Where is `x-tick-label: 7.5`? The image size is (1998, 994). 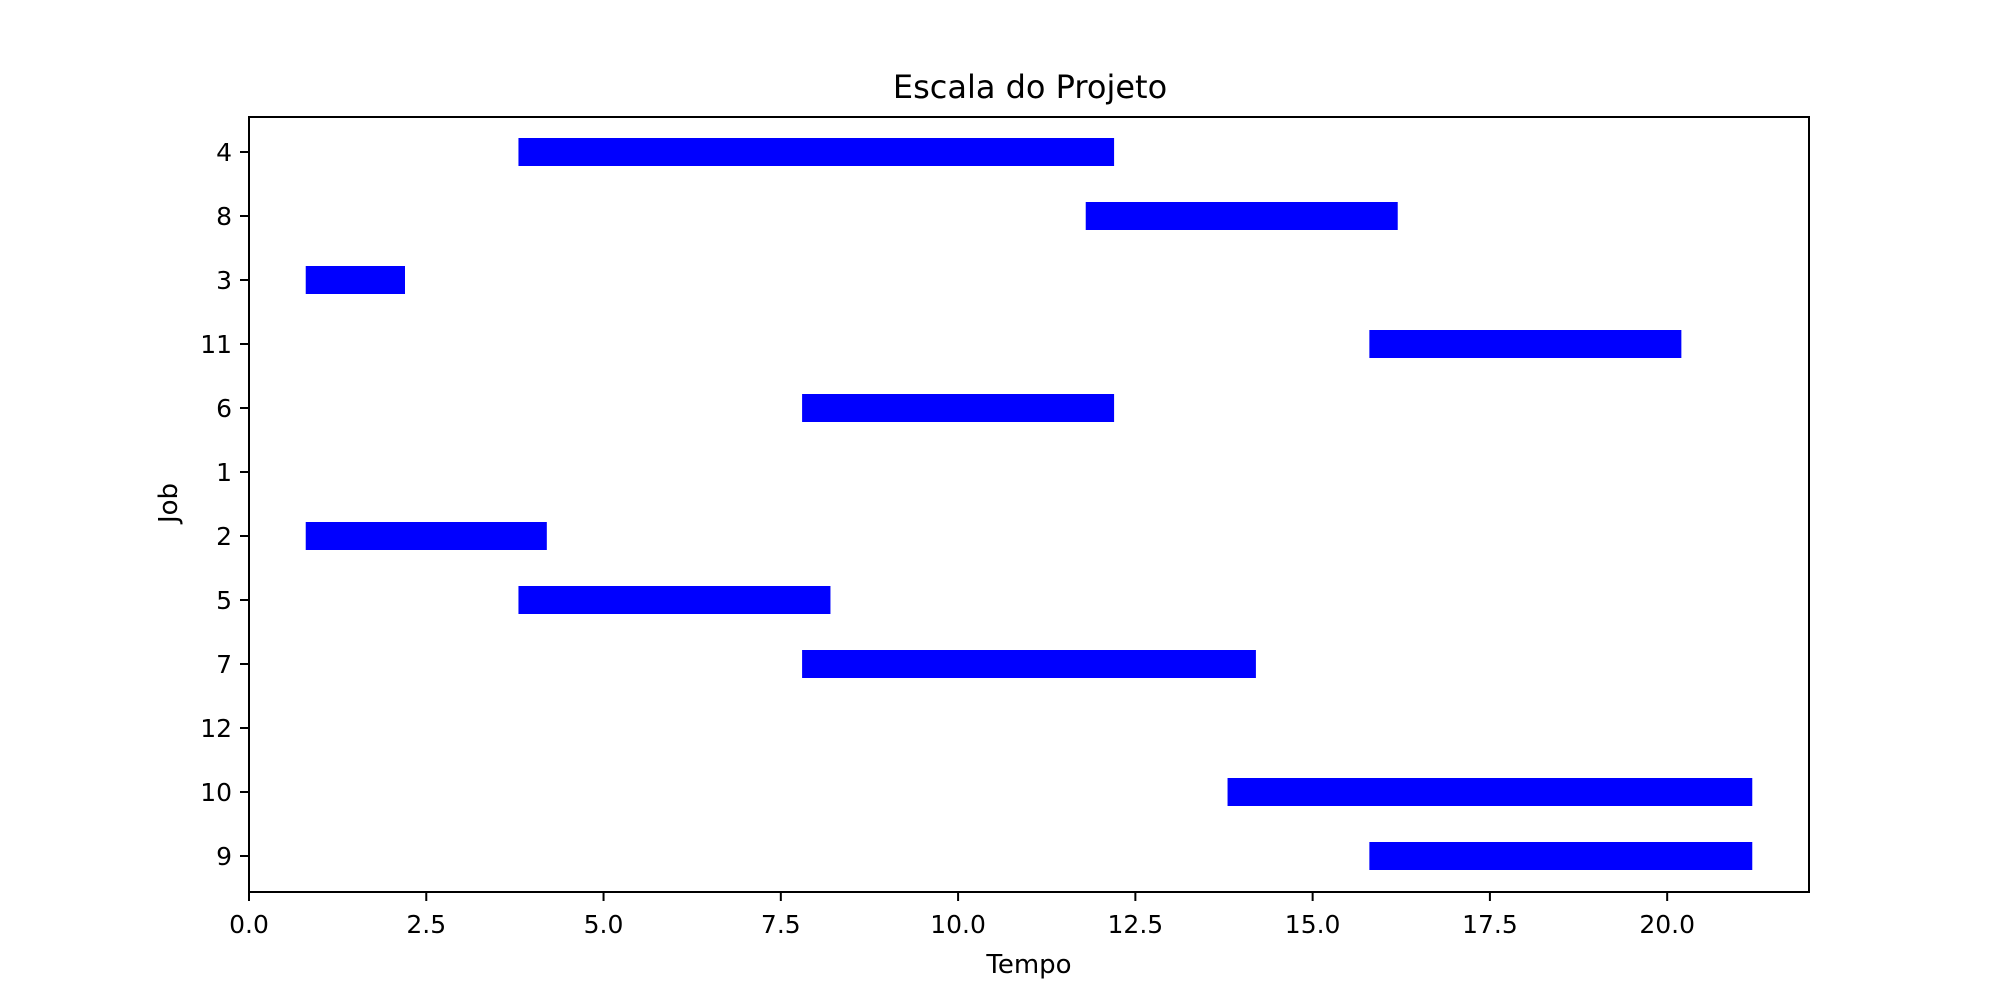
x-tick-label: 7.5 is located at coordinates (781, 924).